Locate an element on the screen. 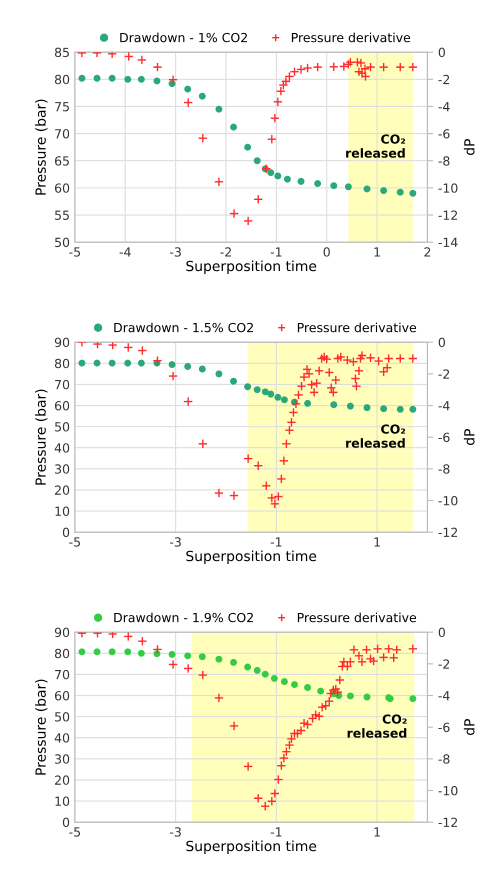 Image resolution: width=483 pixels, height=870 pixels. y-tick-label: 65 is located at coordinates (61, 161).